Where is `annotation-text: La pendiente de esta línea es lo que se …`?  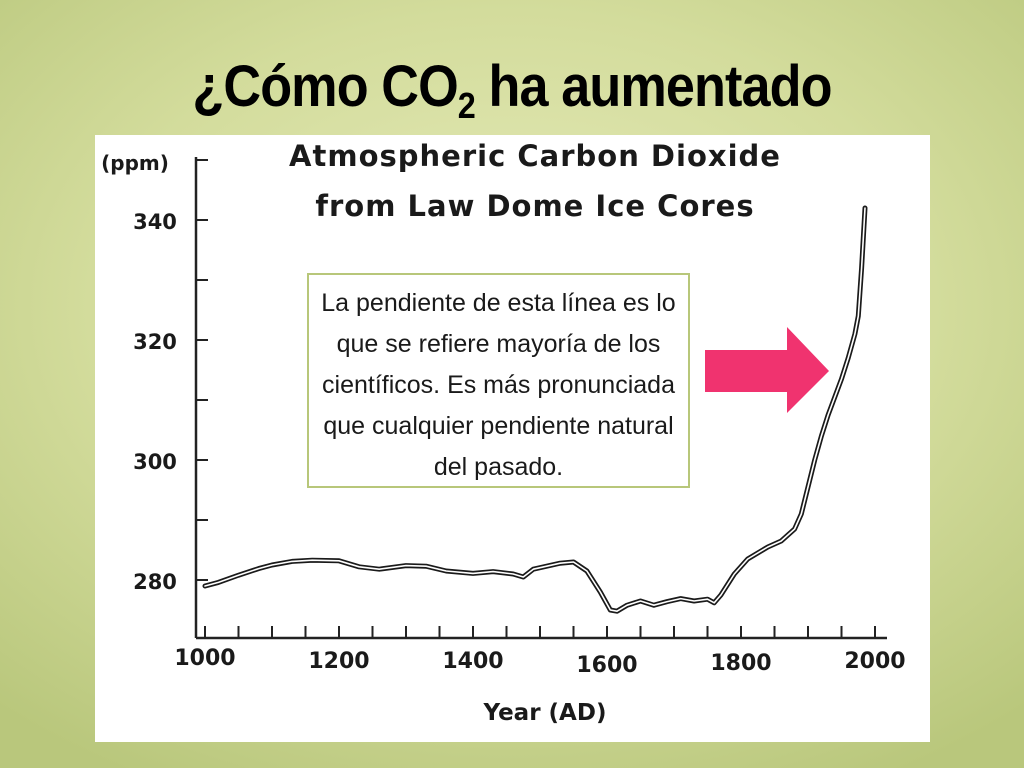 annotation-text: La pendiente de esta línea es lo que se … is located at coordinates (498, 385).